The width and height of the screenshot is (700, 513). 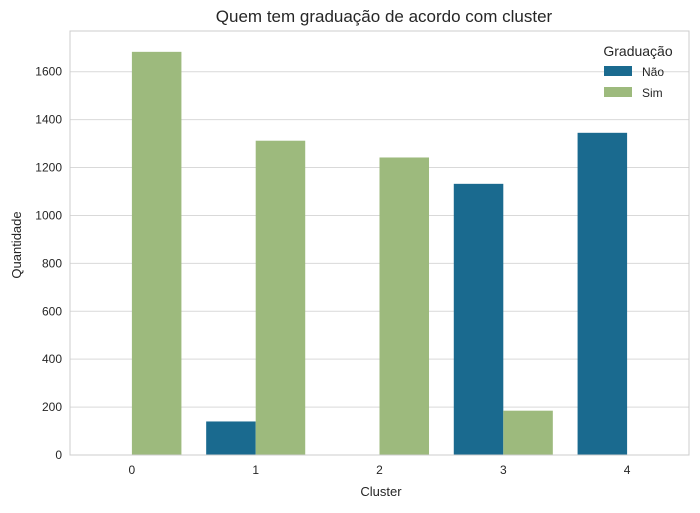 I want to click on legend: Graduação Não Sim, so click(x=637, y=71).